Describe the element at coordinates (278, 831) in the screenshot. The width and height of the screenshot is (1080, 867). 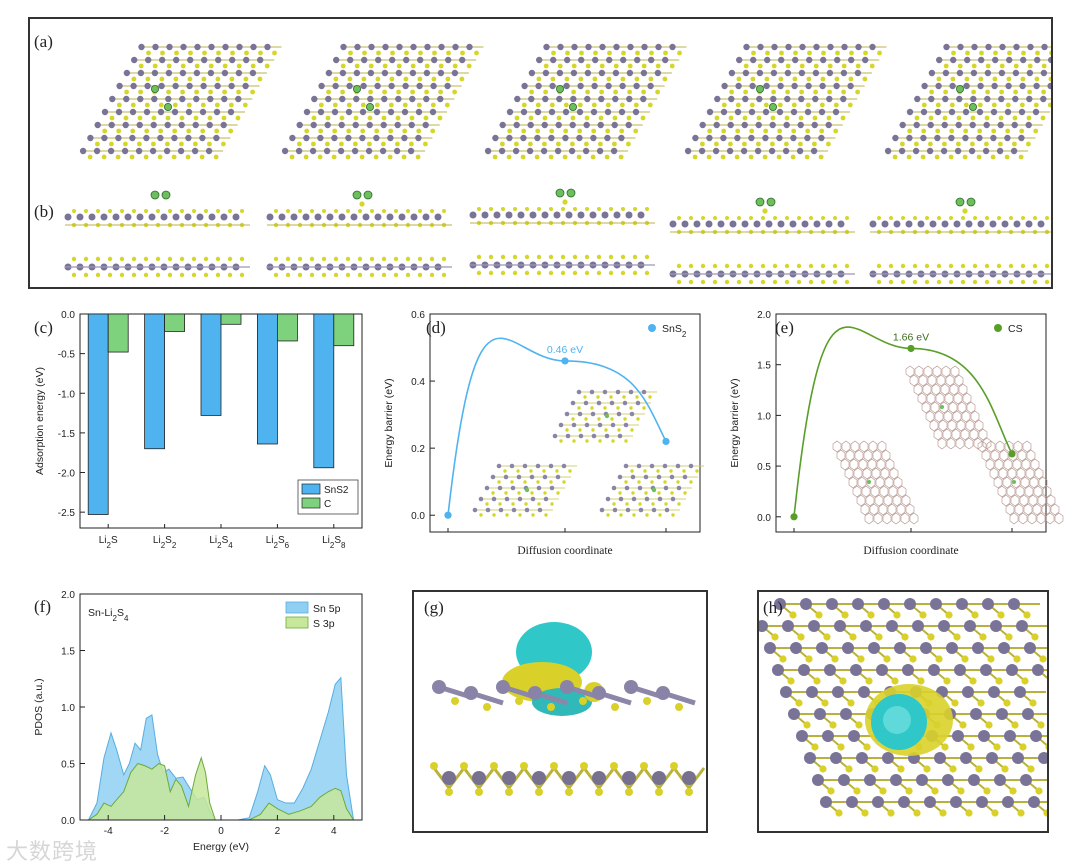
I see `x-tick-label: 2` at that location.